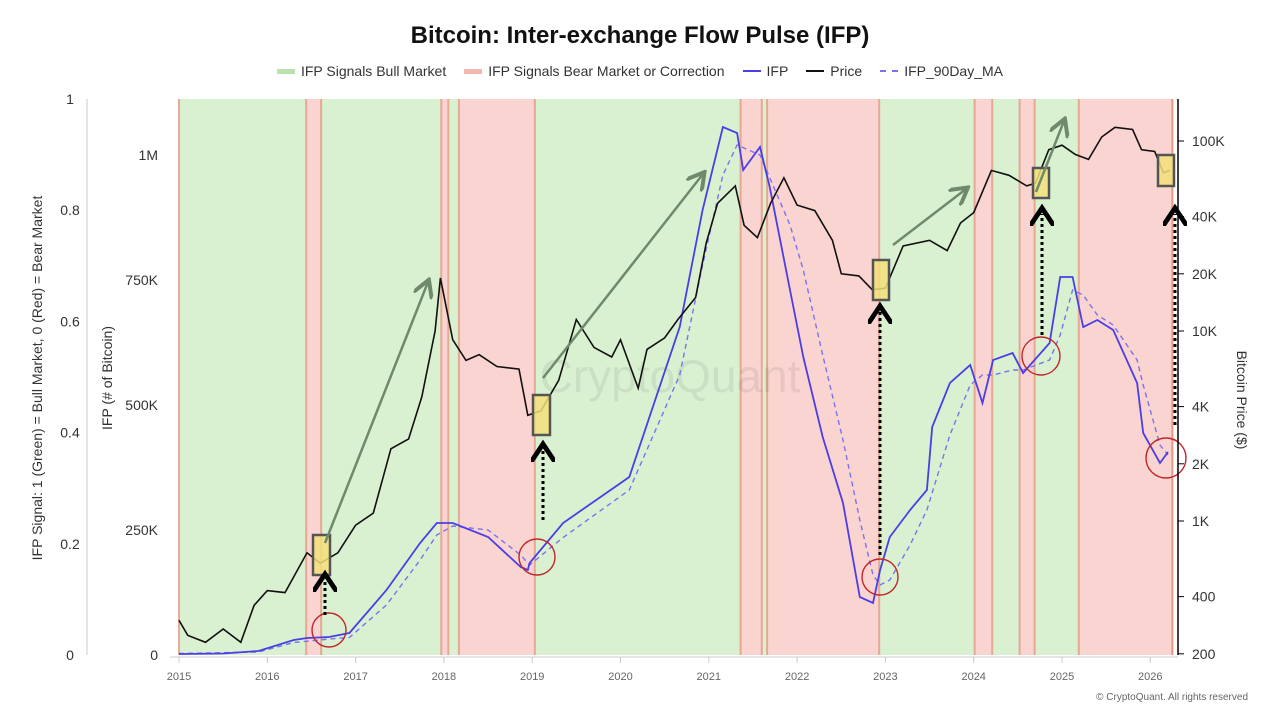 This screenshot has width=1280, height=720. What do you see at coordinates (797, 677) in the screenshot?
I see `x-tick-label: 2022` at bounding box center [797, 677].